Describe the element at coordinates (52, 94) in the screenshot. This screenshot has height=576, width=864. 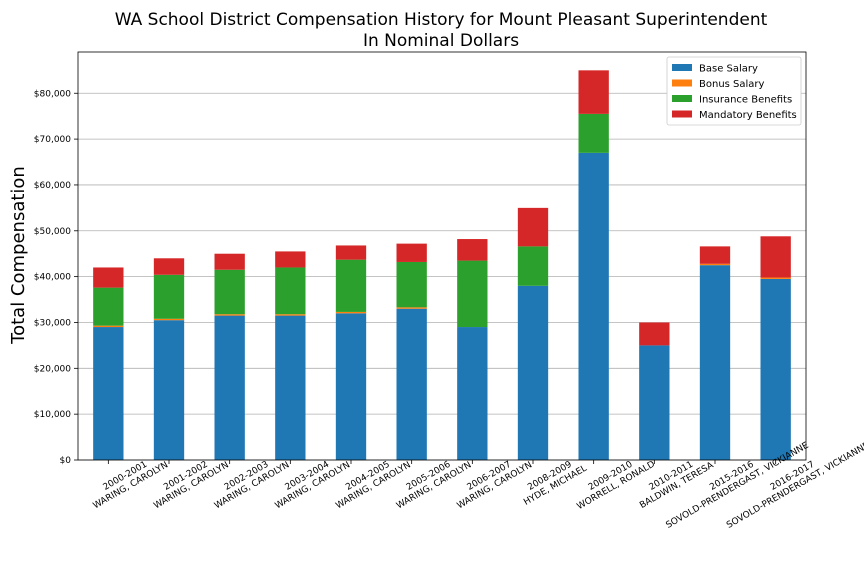
I see `y-tick-label: $80,000` at that location.